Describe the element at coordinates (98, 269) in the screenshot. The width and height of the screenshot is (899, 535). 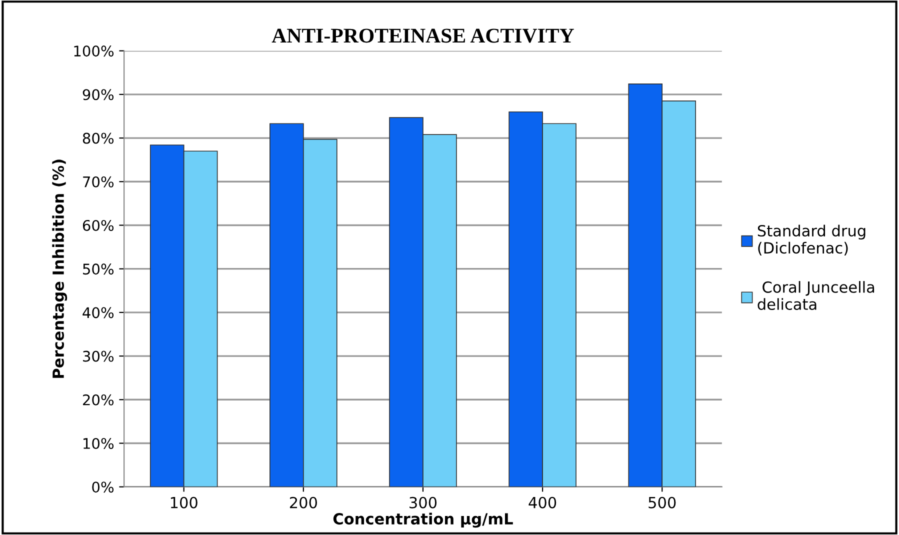
I see `y-tick-label: 50%` at that location.